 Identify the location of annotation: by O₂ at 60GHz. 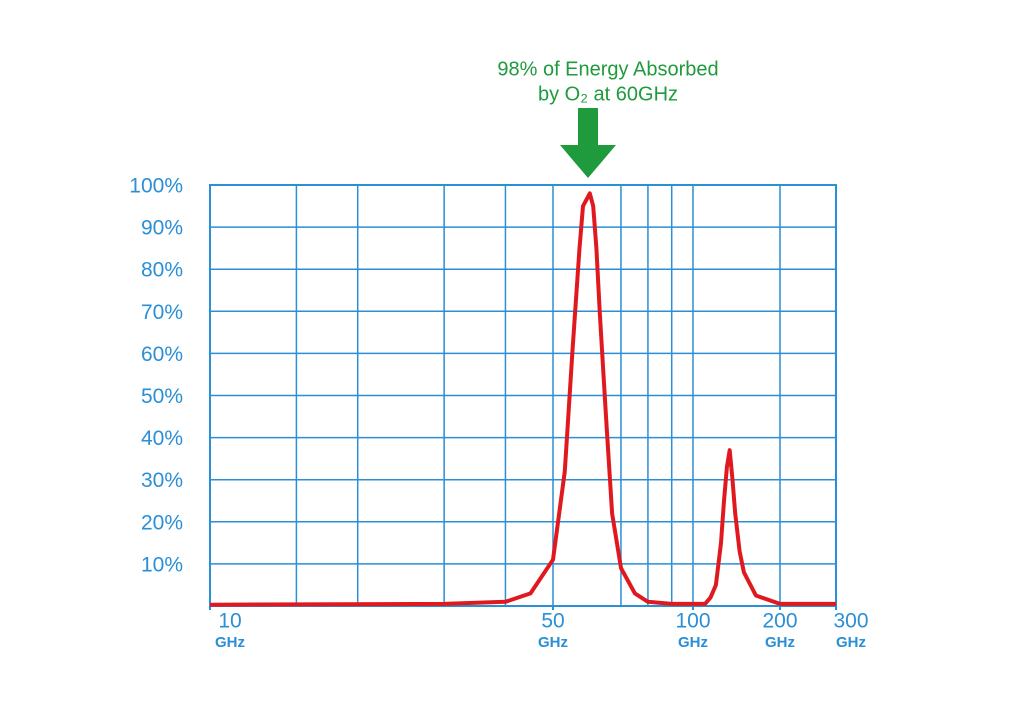
(608, 94).